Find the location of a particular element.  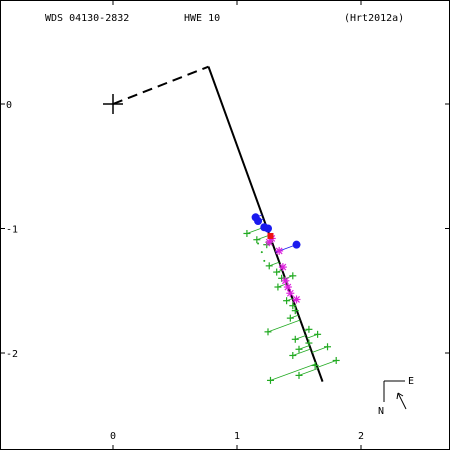

compass: E N is located at coordinates (396, 396).